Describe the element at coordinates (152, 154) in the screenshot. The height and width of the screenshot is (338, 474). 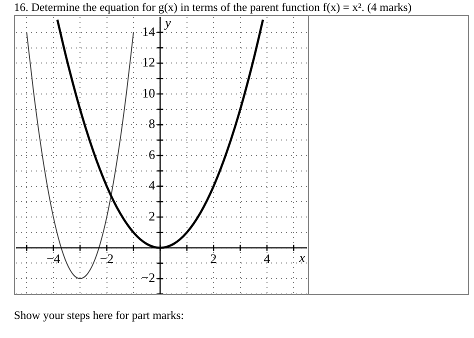
I see `y-tick-label: 6` at that location.